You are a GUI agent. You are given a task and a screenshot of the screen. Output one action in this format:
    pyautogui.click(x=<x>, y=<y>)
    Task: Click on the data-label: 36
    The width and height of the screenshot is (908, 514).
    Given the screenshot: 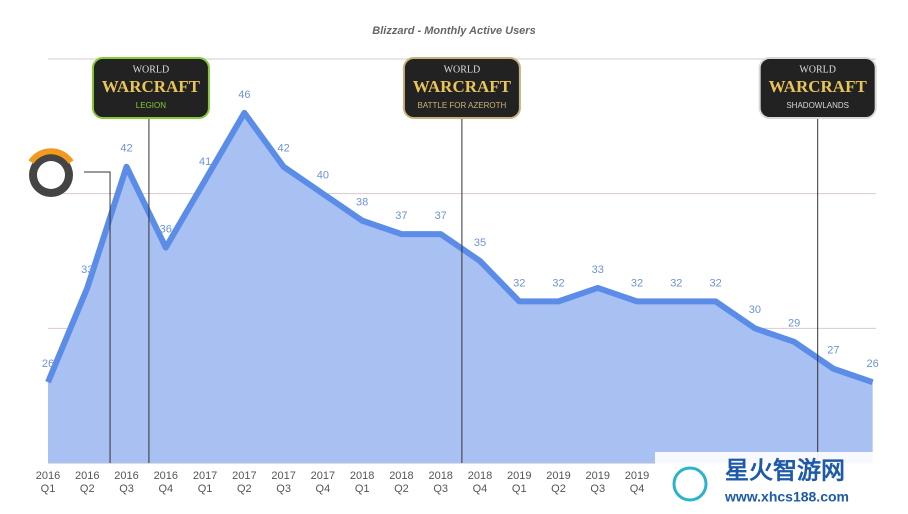 What is the action you would take?
    pyautogui.click(x=166, y=229)
    